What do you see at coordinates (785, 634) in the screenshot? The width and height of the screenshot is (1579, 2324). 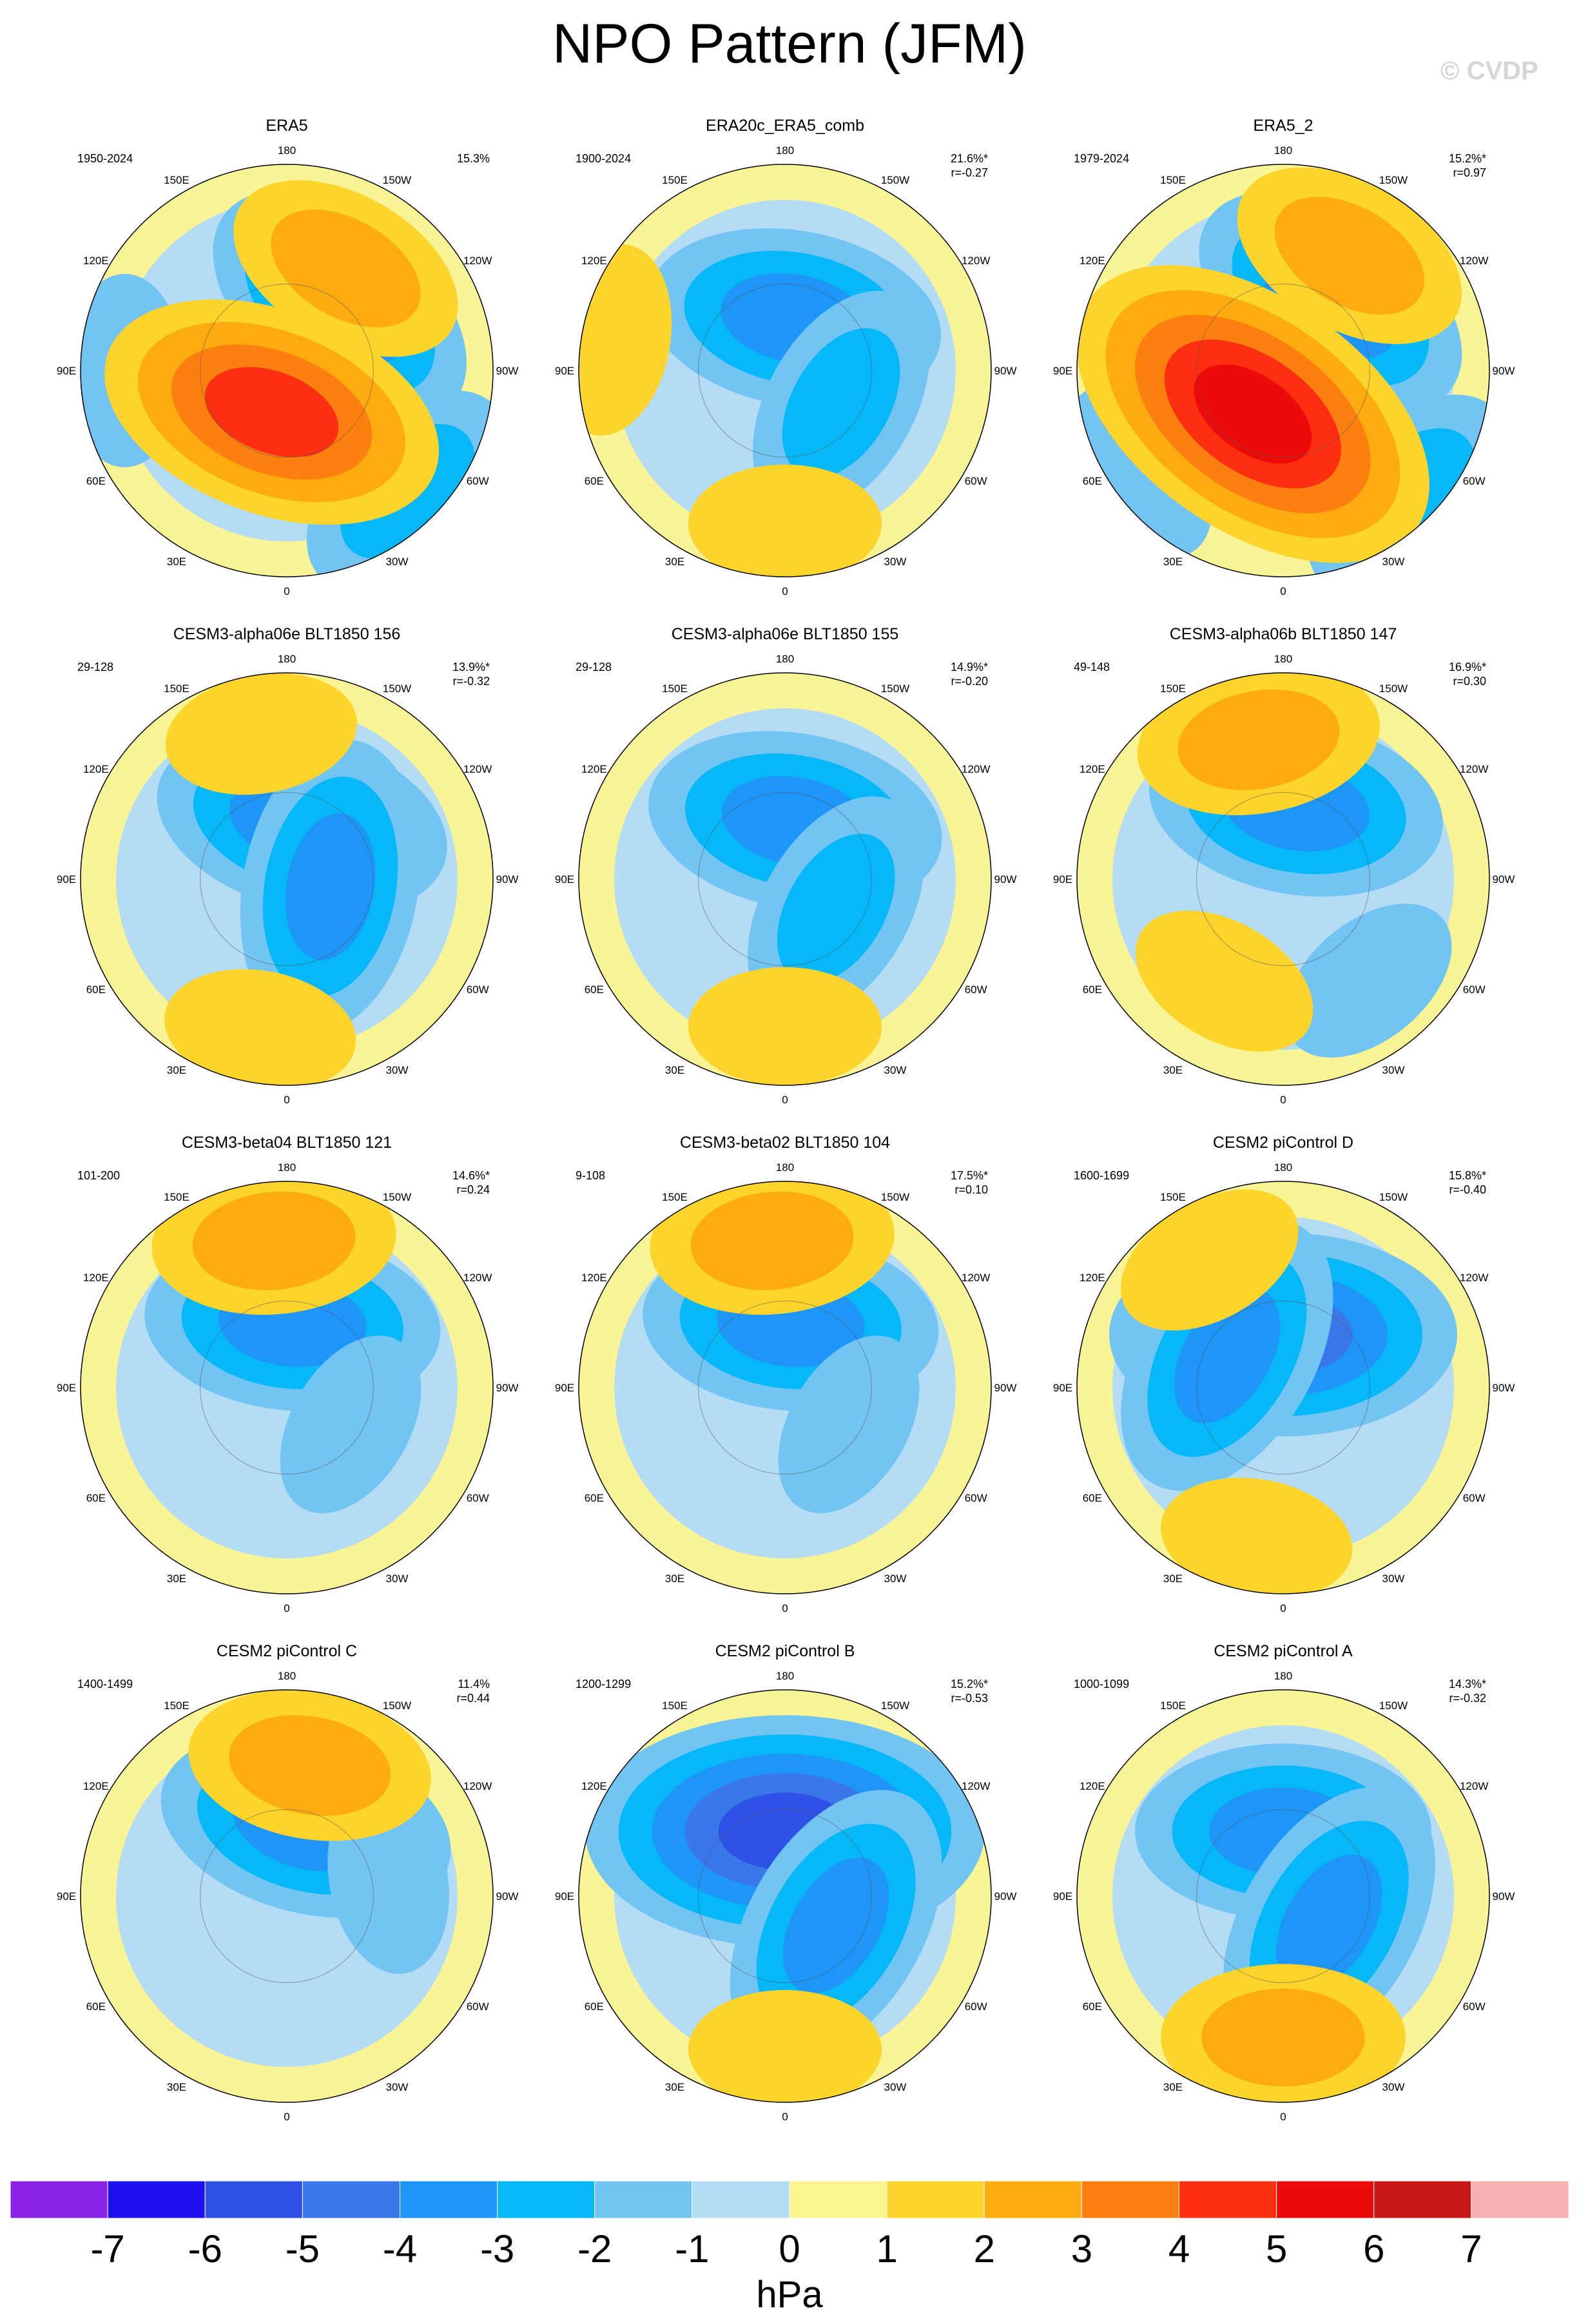 I see `panel-title: CESM3-alpha06e BLT1850 155` at bounding box center [785, 634].